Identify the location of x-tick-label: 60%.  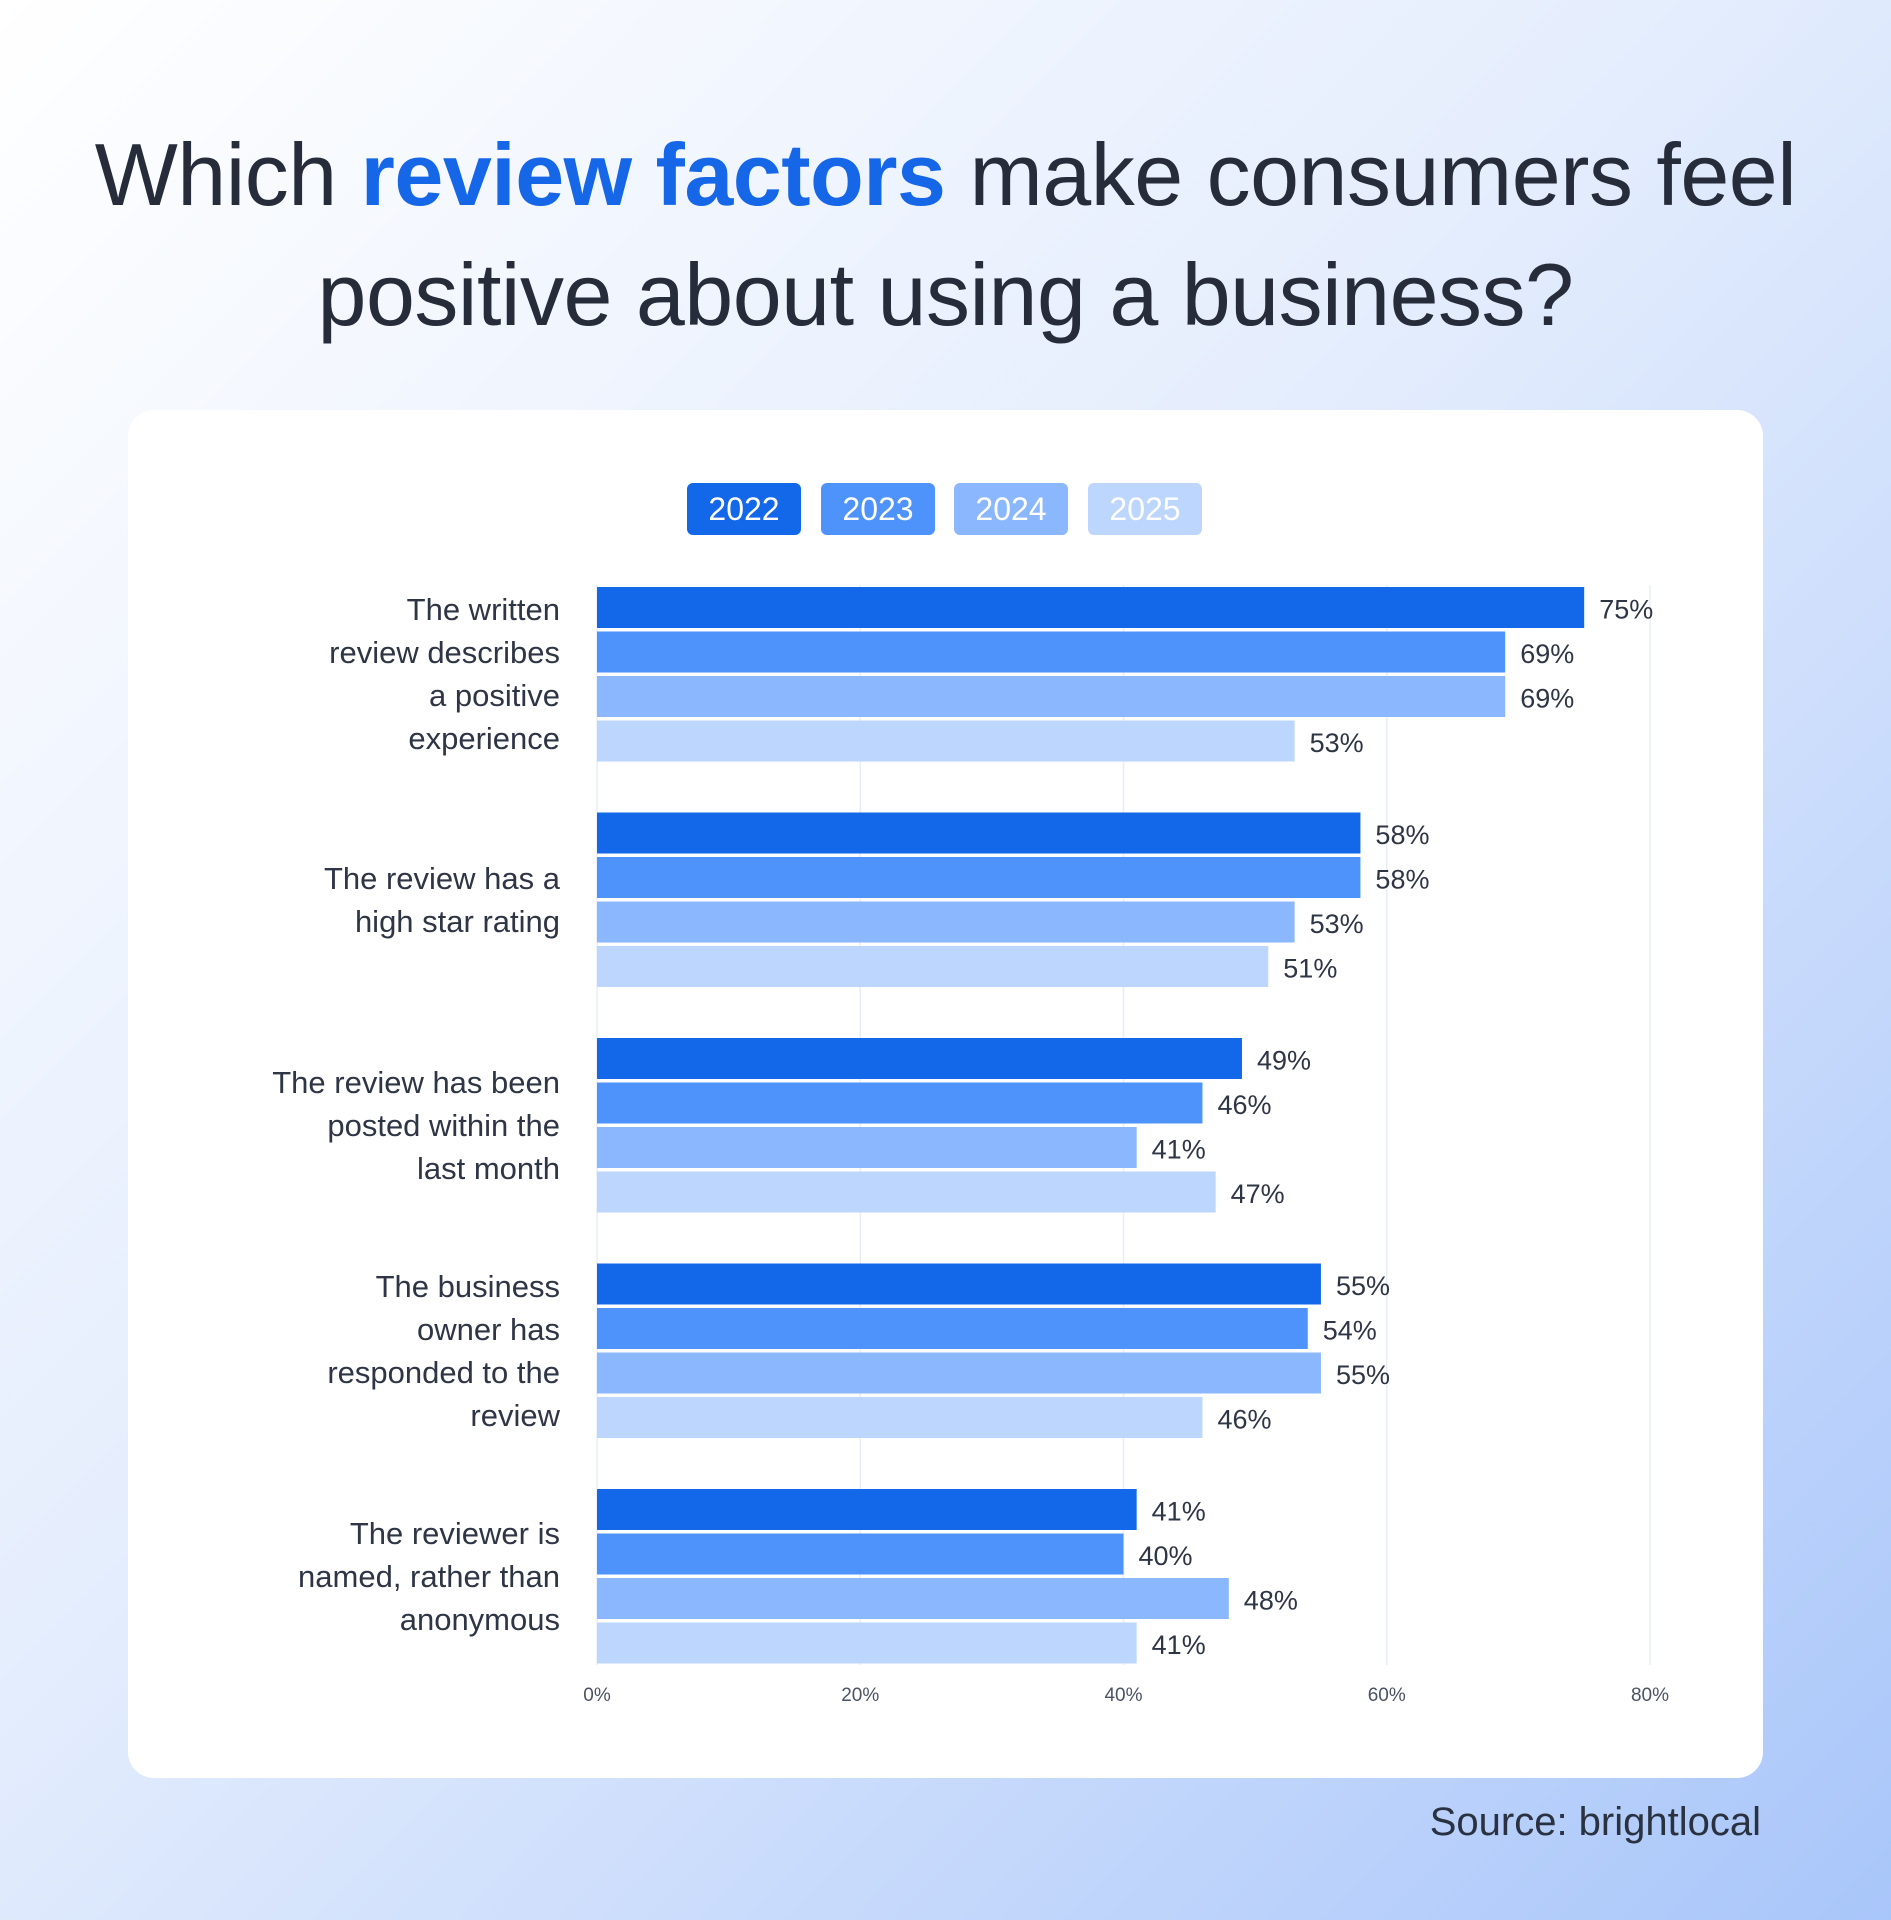
(1387, 1695).